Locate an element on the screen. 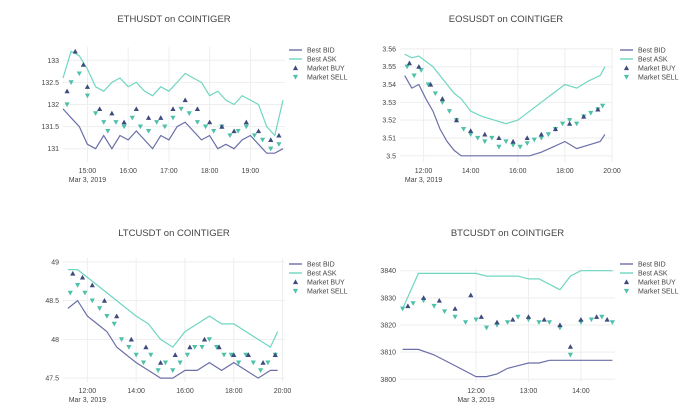 Image resolution: width=700 pixels, height=417 pixels. eosusdt-ytick-label: 3.56 is located at coordinates (389, 49).